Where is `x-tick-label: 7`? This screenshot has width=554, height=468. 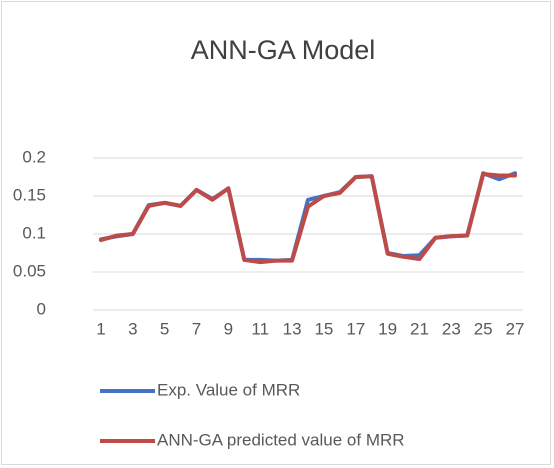
x-tick-label: 7 is located at coordinates (196, 328).